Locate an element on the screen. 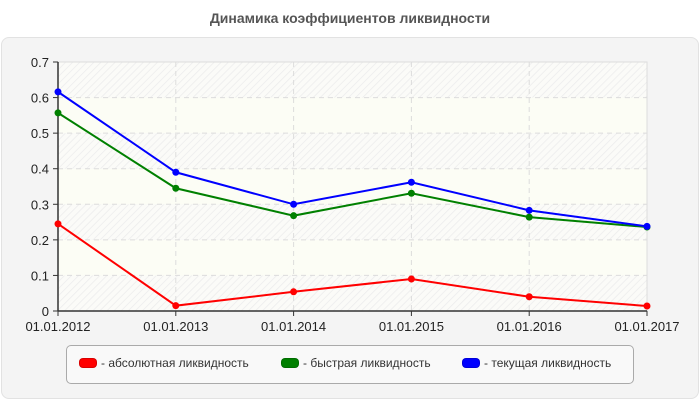 This screenshot has width=700, height=400. y-tick-label: 0.3 is located at coordinates (40, 204).